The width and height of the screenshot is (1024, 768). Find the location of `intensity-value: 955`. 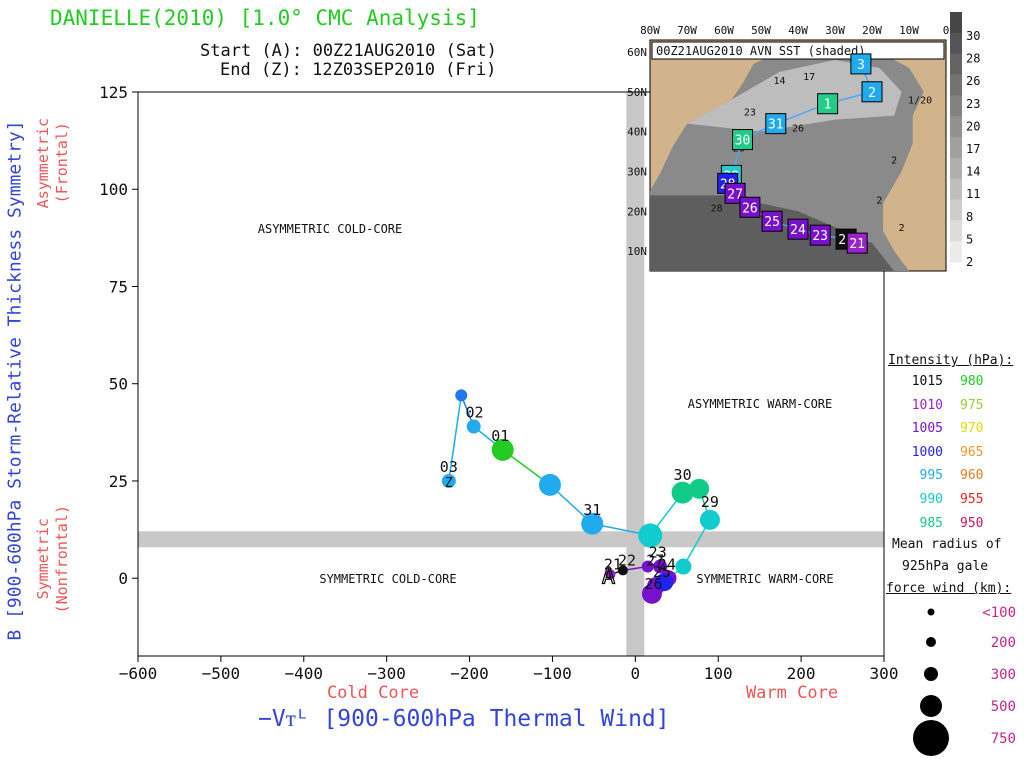

intensity-value: 955 is located at coordinates (972, 499).